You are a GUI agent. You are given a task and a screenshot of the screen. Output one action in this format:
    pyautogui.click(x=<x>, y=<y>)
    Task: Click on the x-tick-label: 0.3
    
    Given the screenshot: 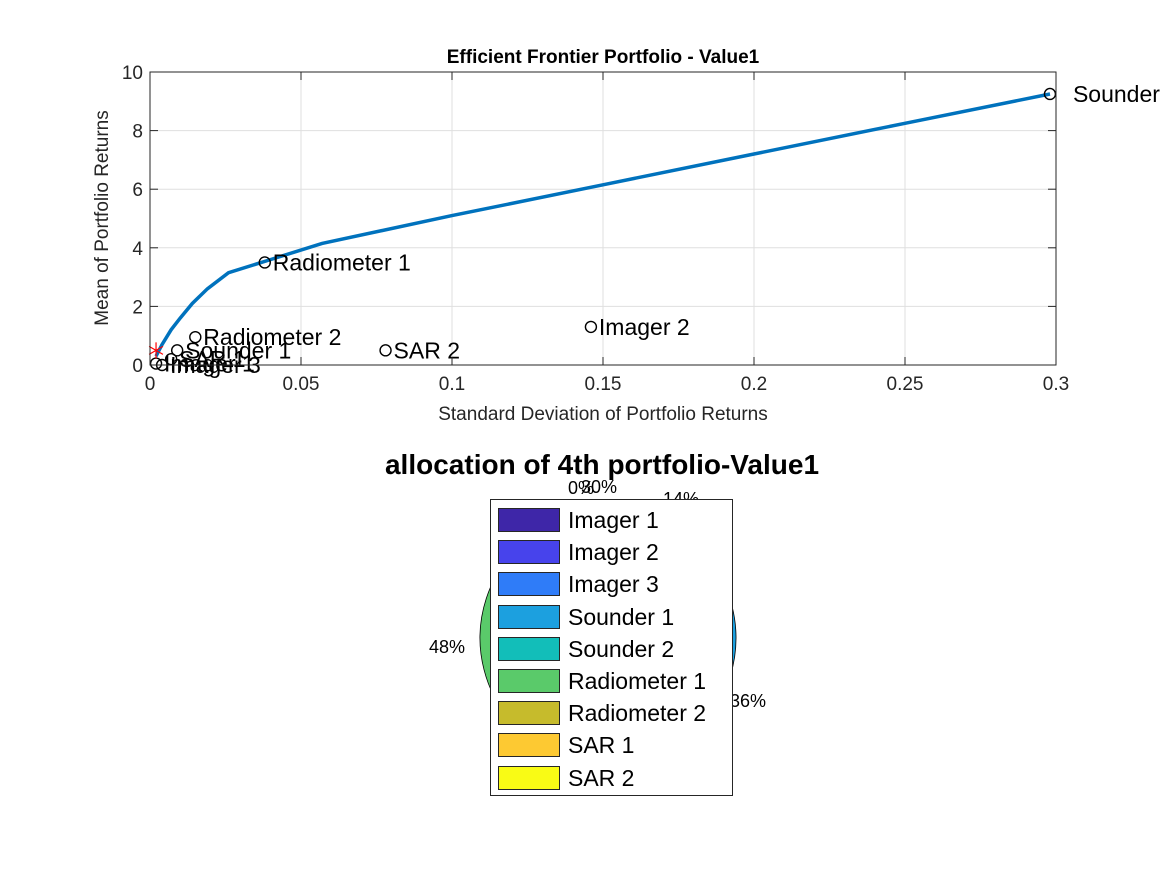 What is the action you would take?
    pyautogui.click(x=1056, y=384)
    